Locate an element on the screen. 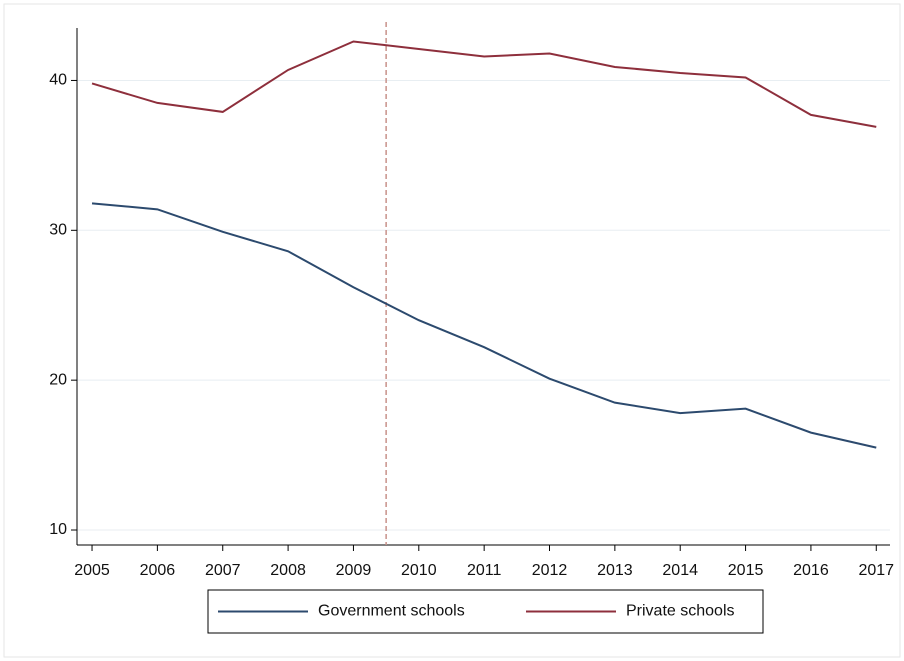  x-tick-label: 2012 is located at coordinates (550, 570).